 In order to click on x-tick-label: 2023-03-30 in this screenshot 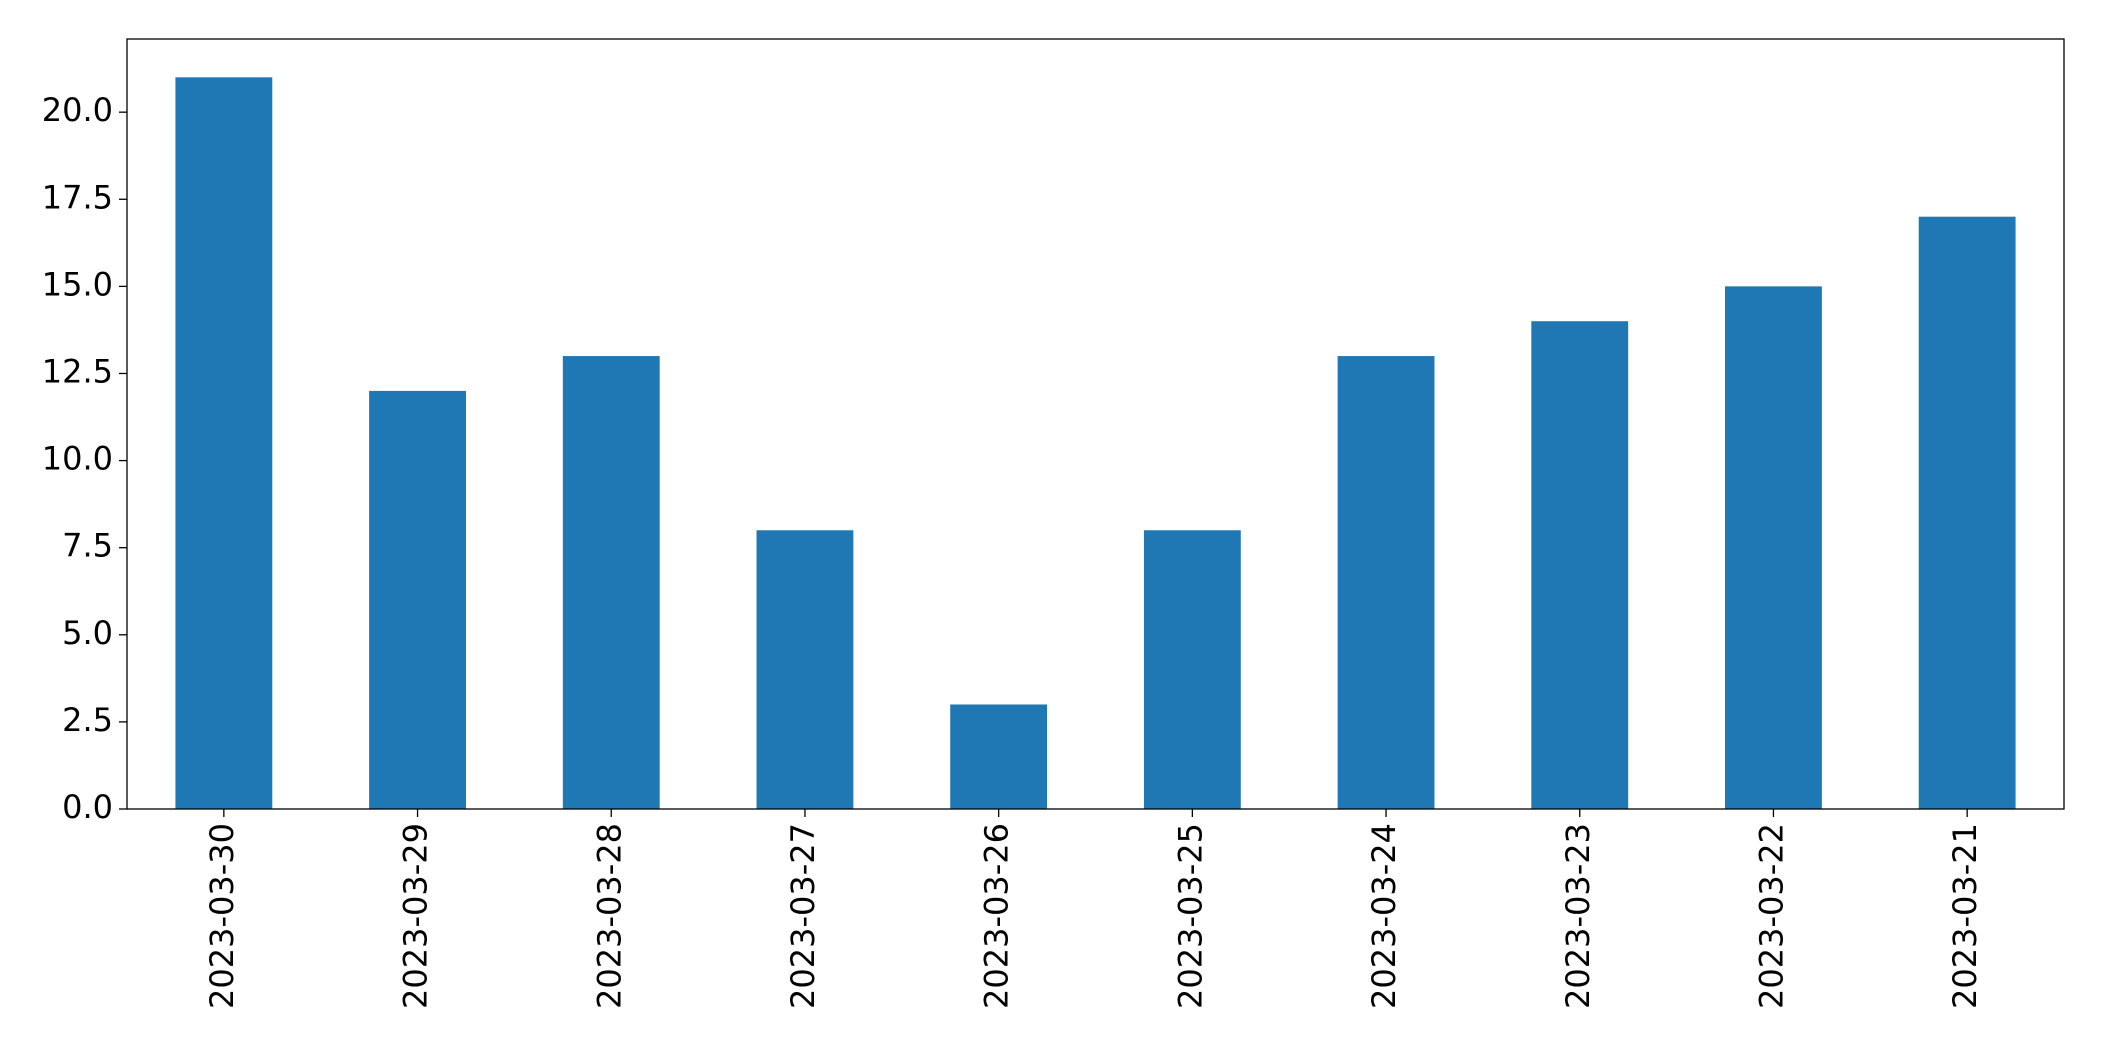, I will do `click(222, 916)`.